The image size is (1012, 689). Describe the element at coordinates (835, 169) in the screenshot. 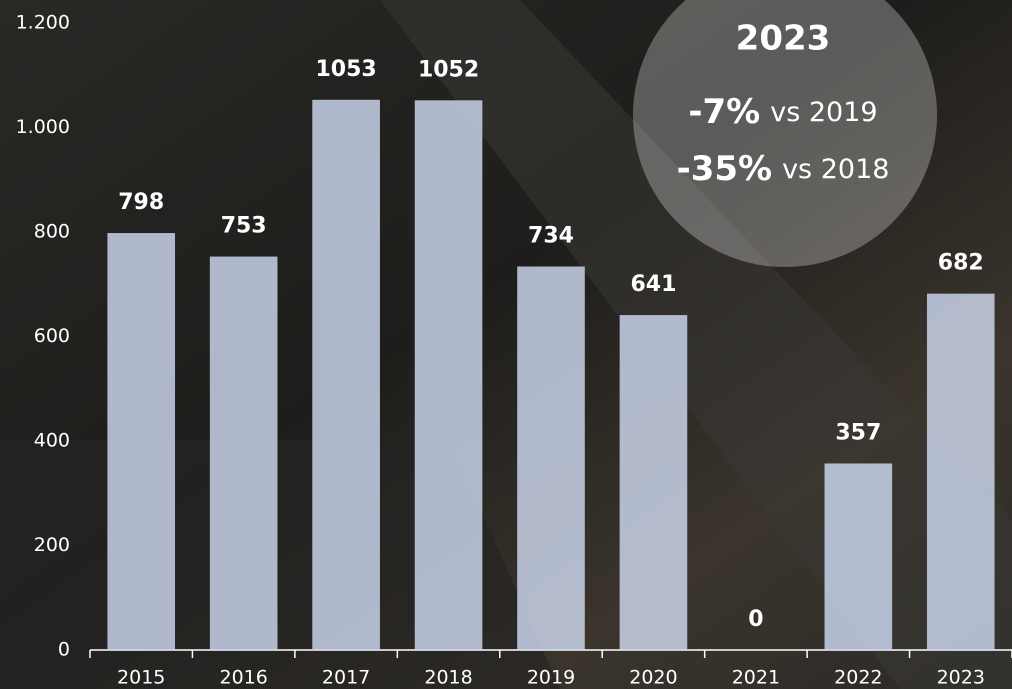

I see `annotation-text: vs 2018` at that location.